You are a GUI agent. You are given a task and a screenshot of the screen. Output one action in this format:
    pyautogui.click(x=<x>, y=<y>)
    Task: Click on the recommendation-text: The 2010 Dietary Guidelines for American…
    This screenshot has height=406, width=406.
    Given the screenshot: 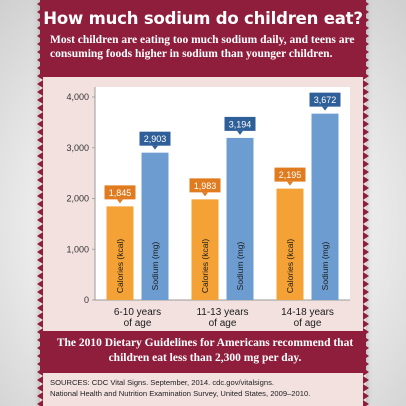 What is the action you would take?
    pyautogui.click(x=205, y=350)
    